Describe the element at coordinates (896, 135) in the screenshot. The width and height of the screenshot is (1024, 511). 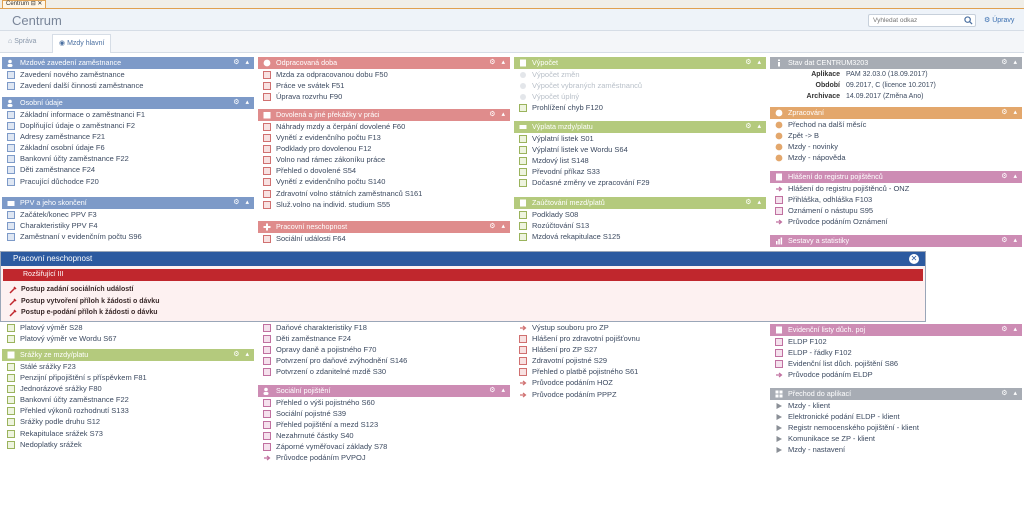
I see `list-item: Zpět -> B` at that location.